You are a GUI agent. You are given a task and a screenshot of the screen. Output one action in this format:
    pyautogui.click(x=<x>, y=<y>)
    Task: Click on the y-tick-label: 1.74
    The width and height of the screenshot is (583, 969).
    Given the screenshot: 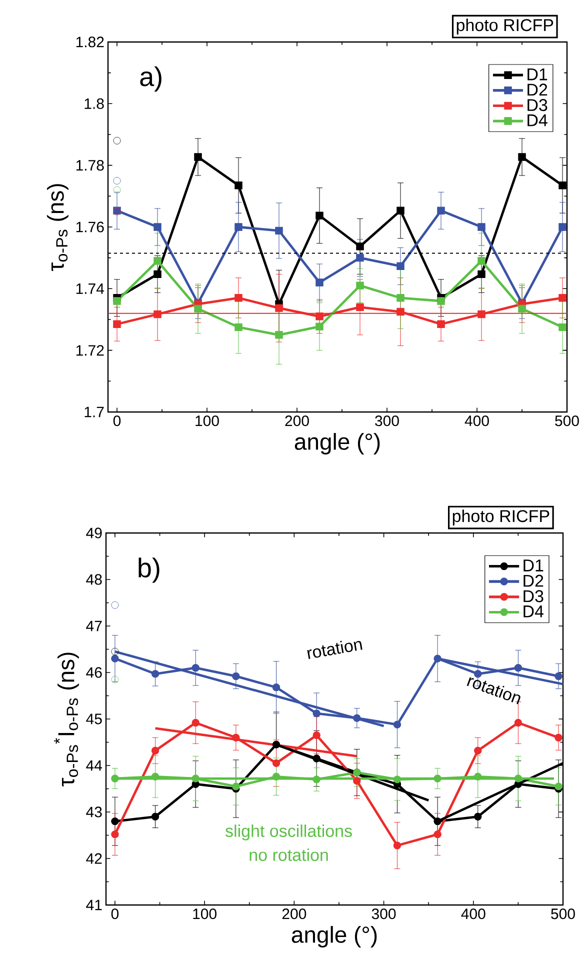 What is the action you would take?
    pyautogui.click(x=90, y=289)
    